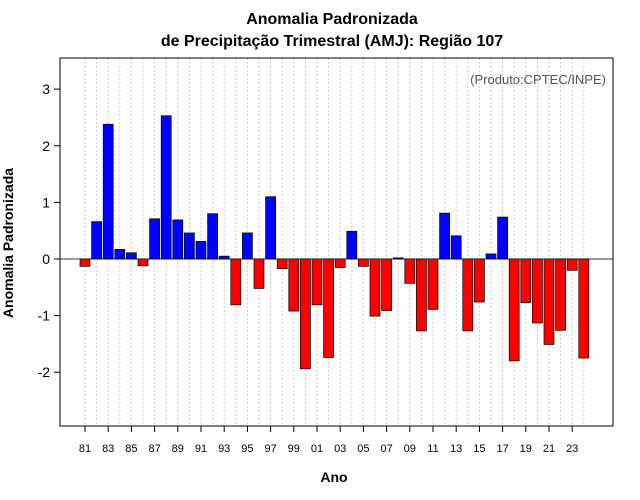 This screenshot has height=500, width=640. Describe the element at coordinates (456, 449) in the screenshot. I see `x-tick-label: 13` at that location.